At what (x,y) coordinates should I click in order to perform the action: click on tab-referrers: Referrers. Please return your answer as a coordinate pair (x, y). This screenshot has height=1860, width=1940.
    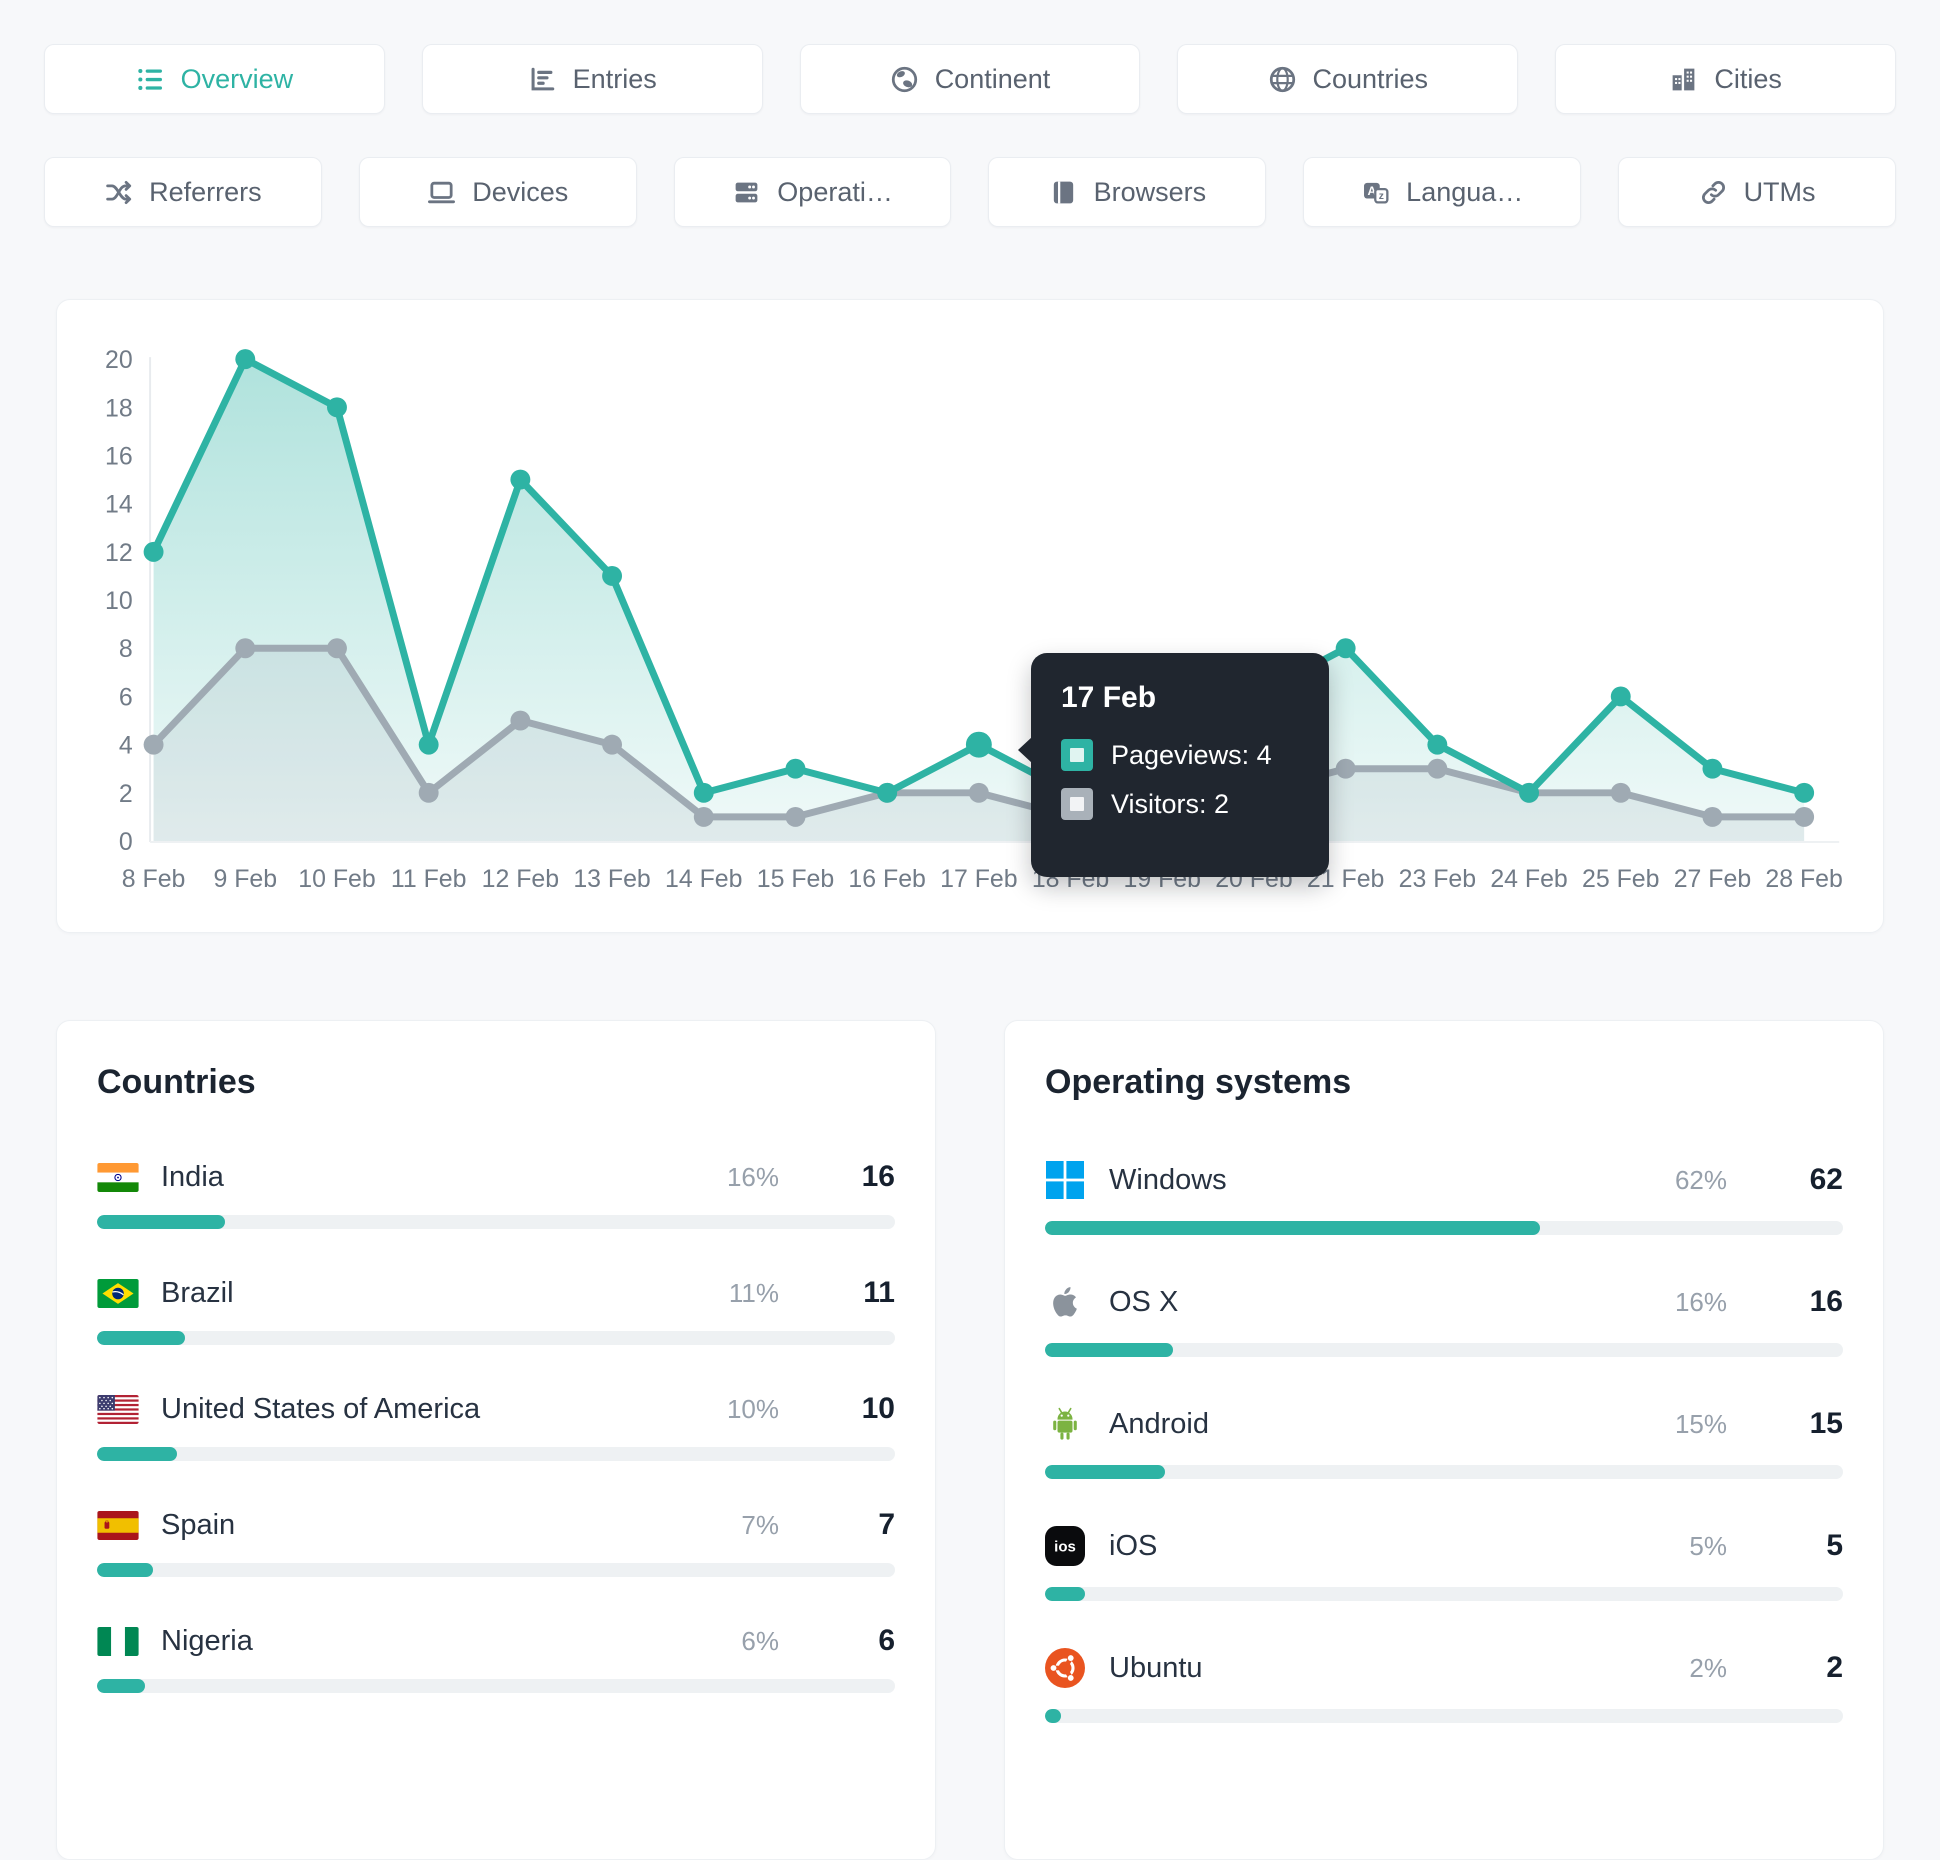
    Looking at the image, I should click on (183, 192).